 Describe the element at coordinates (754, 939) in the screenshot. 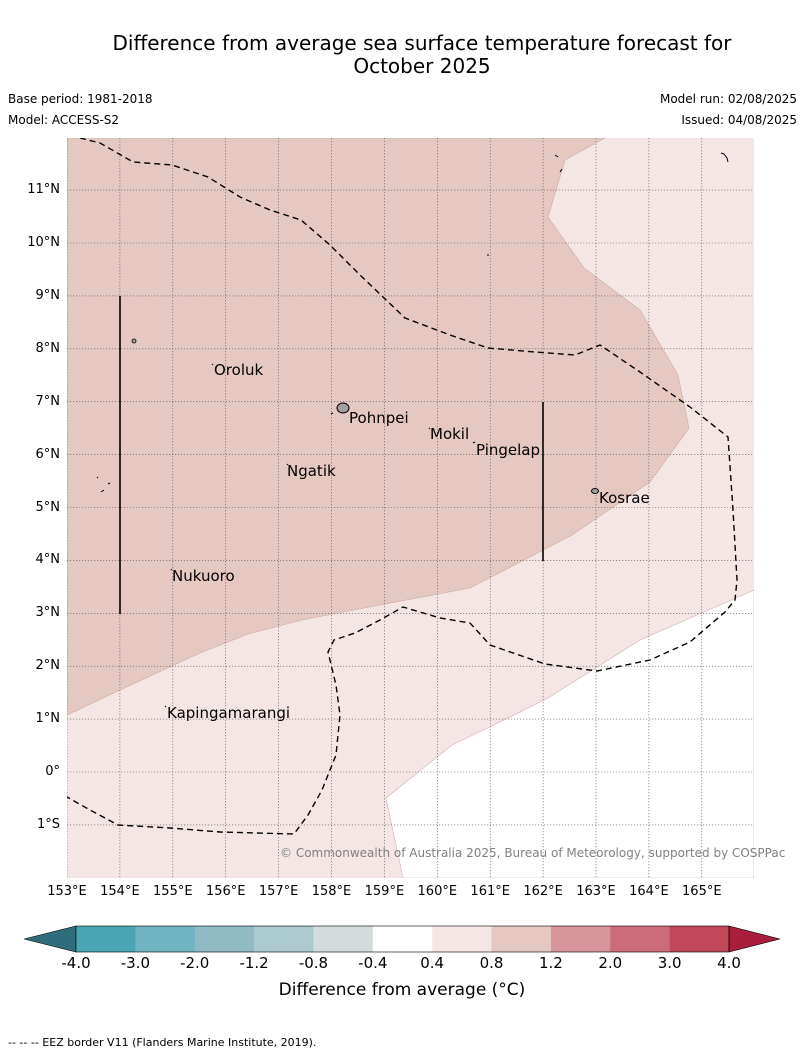

I see `colorbar-extend-high` at that location.